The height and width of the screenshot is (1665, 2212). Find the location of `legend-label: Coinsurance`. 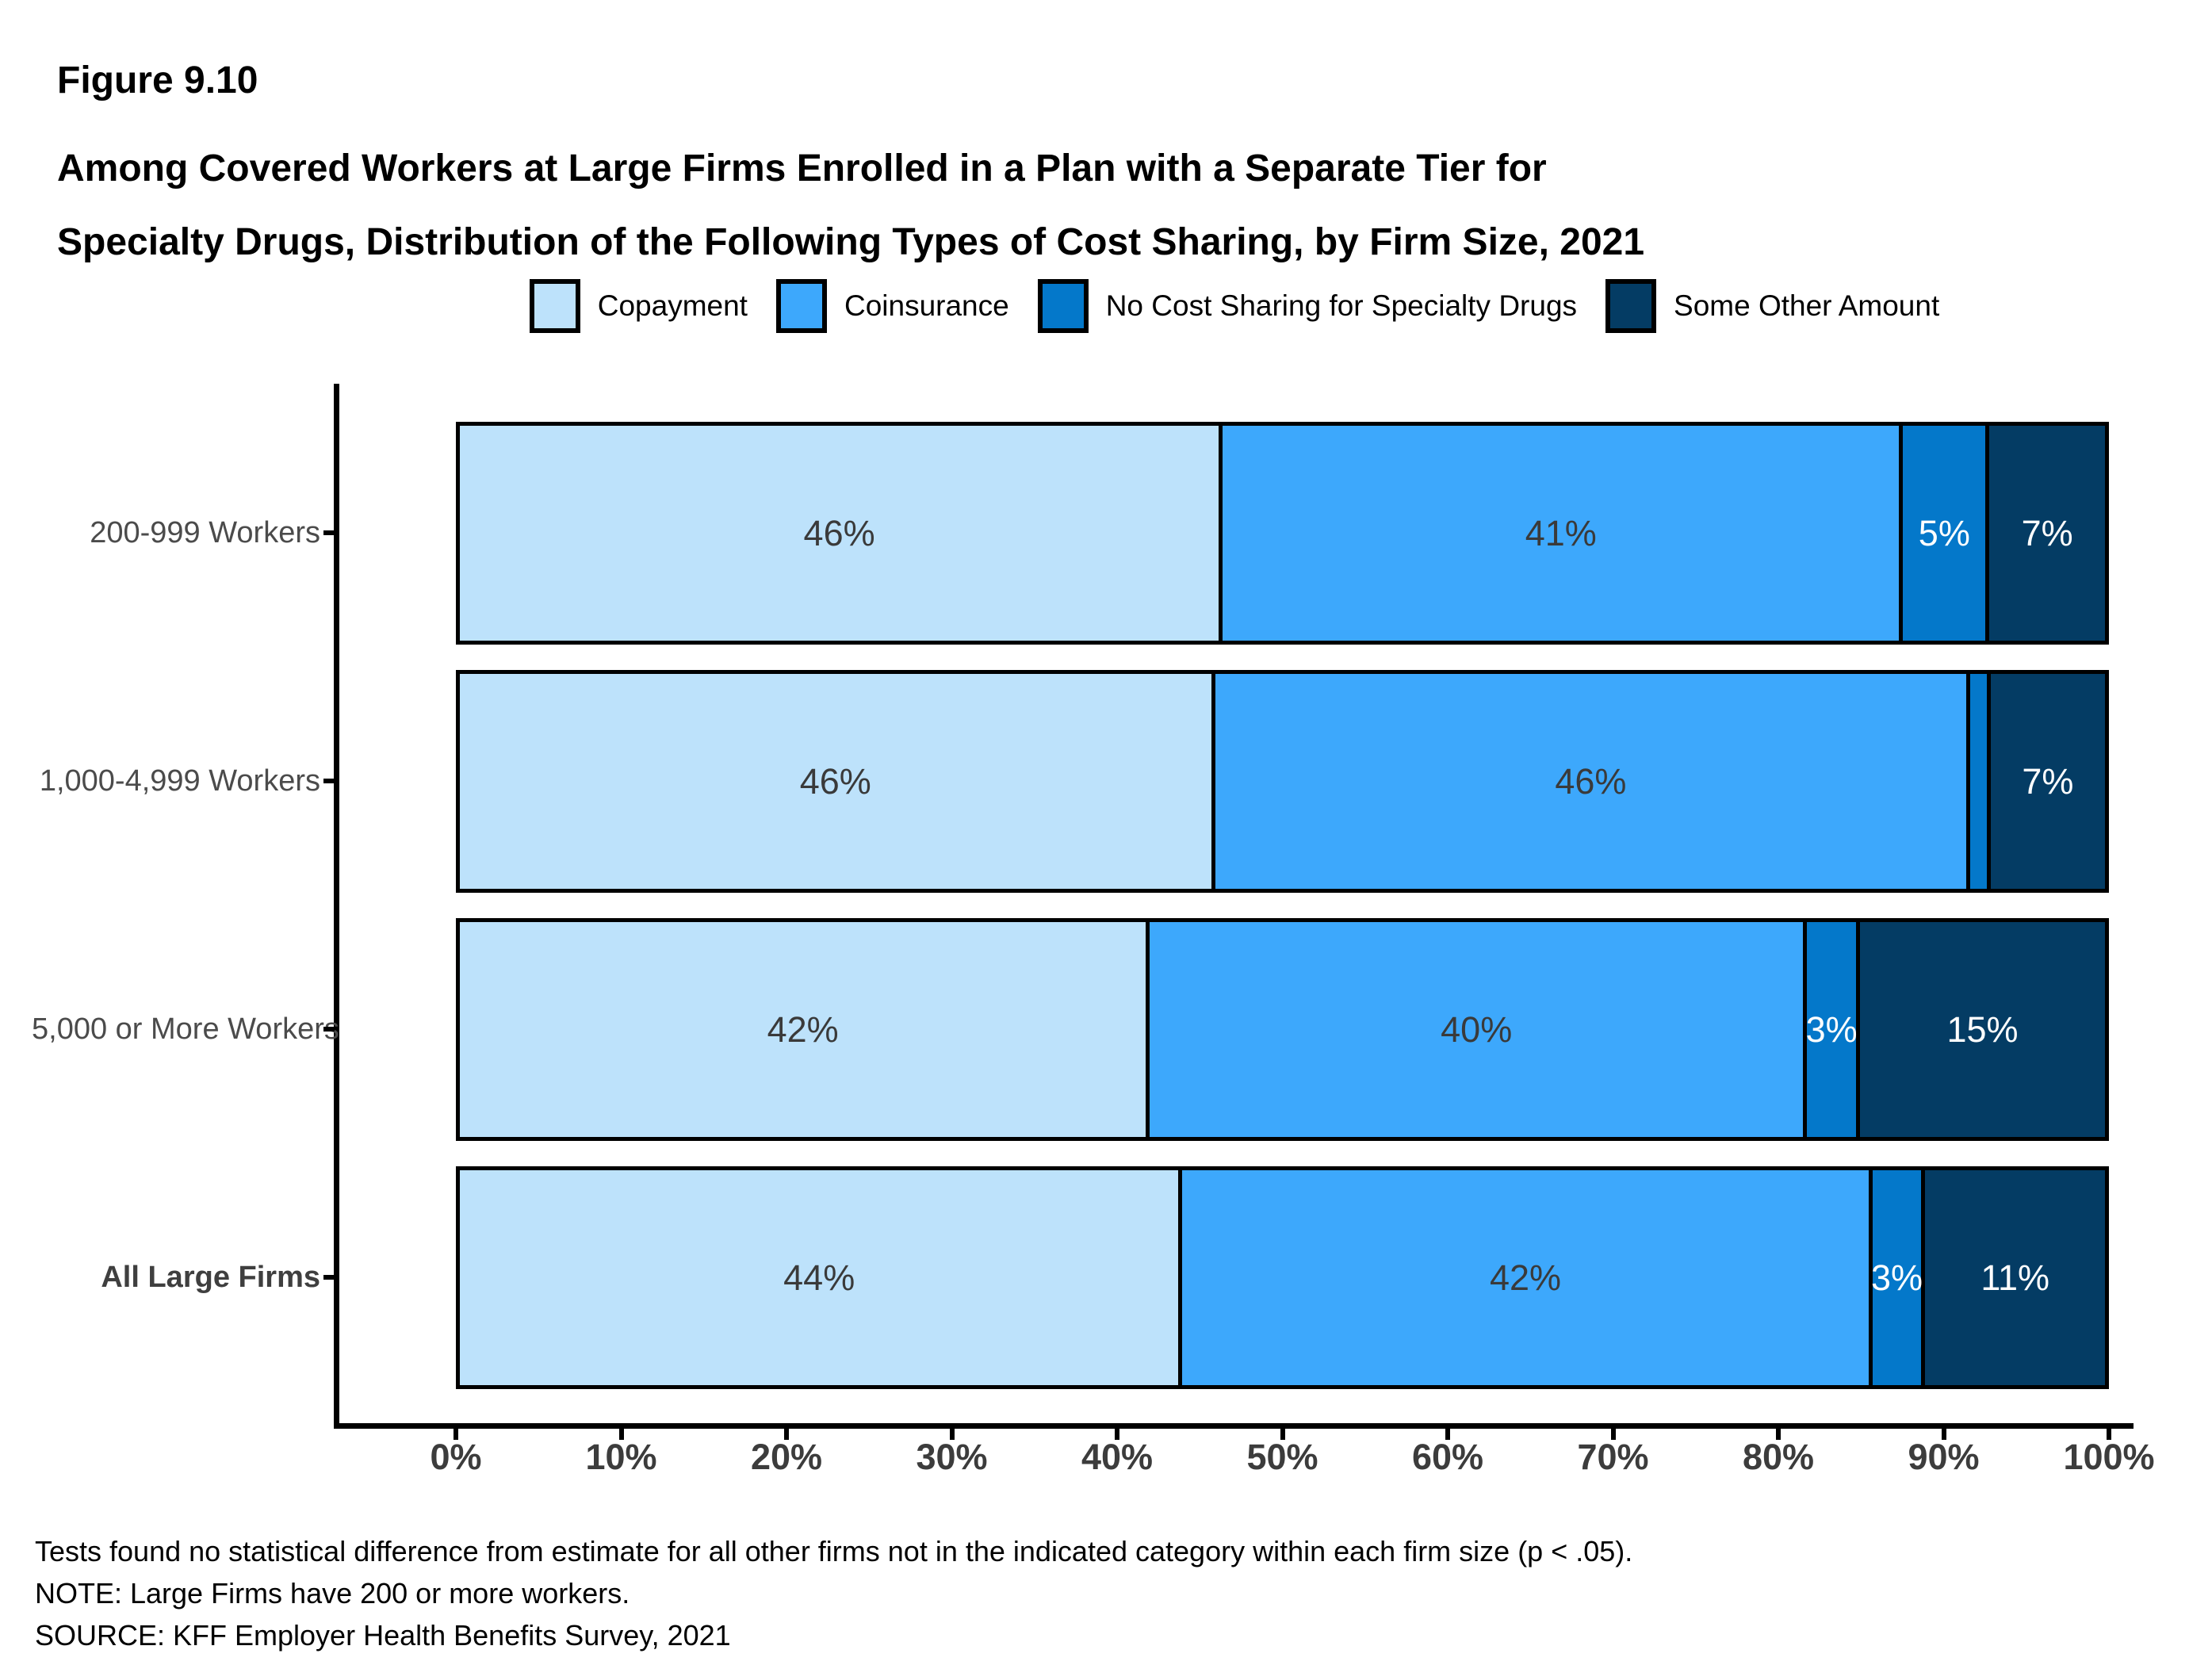

legend-label: Coinsurance is located at coordinates (926, 305).